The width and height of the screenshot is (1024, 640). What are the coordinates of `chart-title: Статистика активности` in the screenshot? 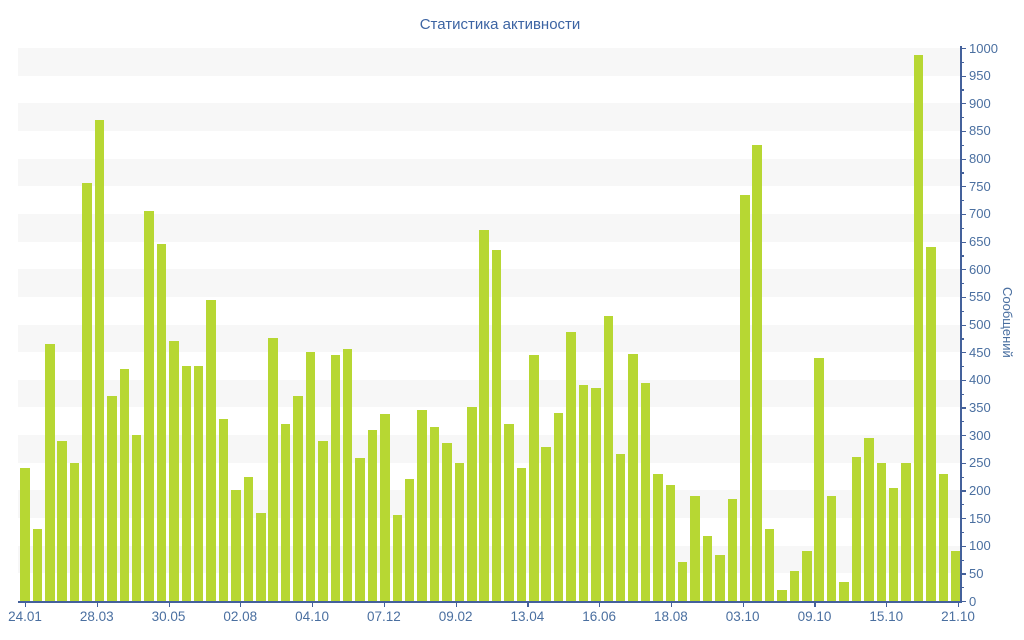 It's located at (500, 24).